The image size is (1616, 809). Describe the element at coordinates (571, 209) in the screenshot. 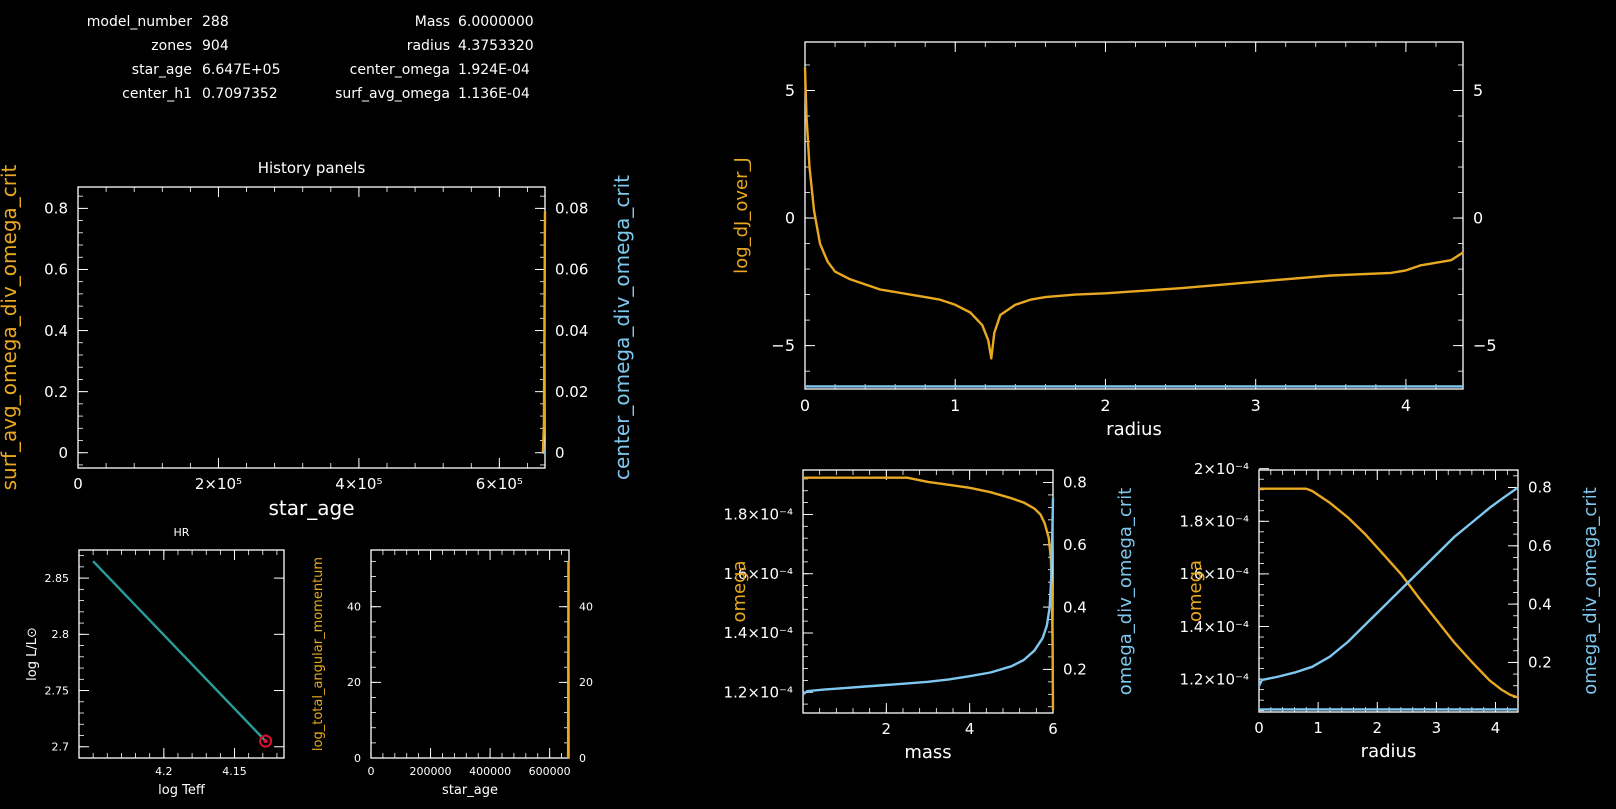

I see `y-right-tick-label: 0.08` at that location.